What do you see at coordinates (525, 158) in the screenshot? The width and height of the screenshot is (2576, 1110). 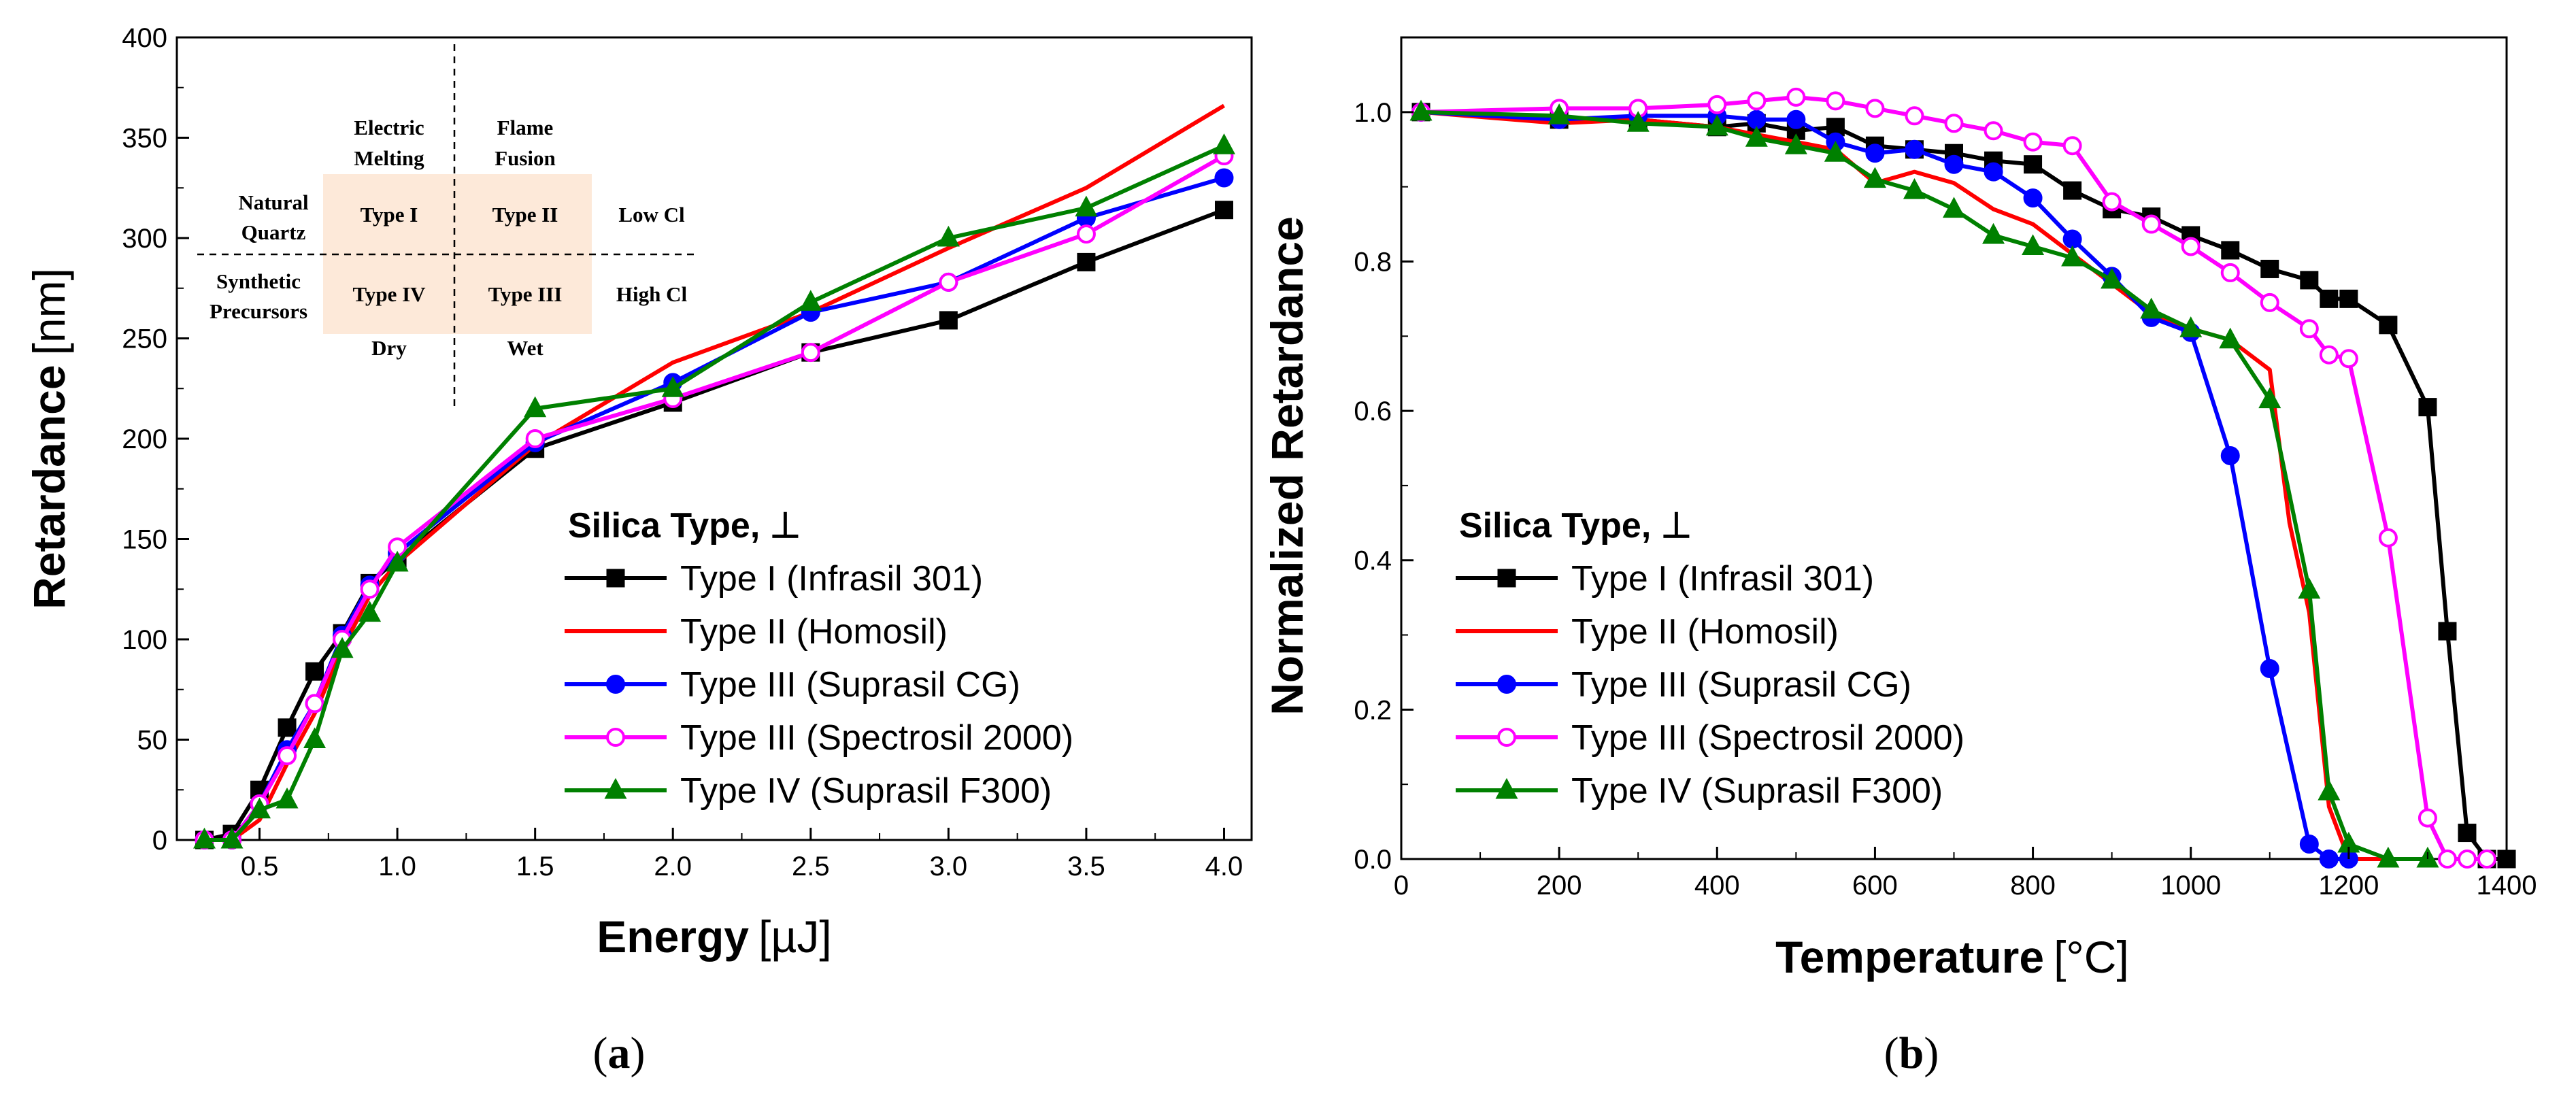 I see `inset-col2-line2: Fusion` at bounding box center [525, 158].